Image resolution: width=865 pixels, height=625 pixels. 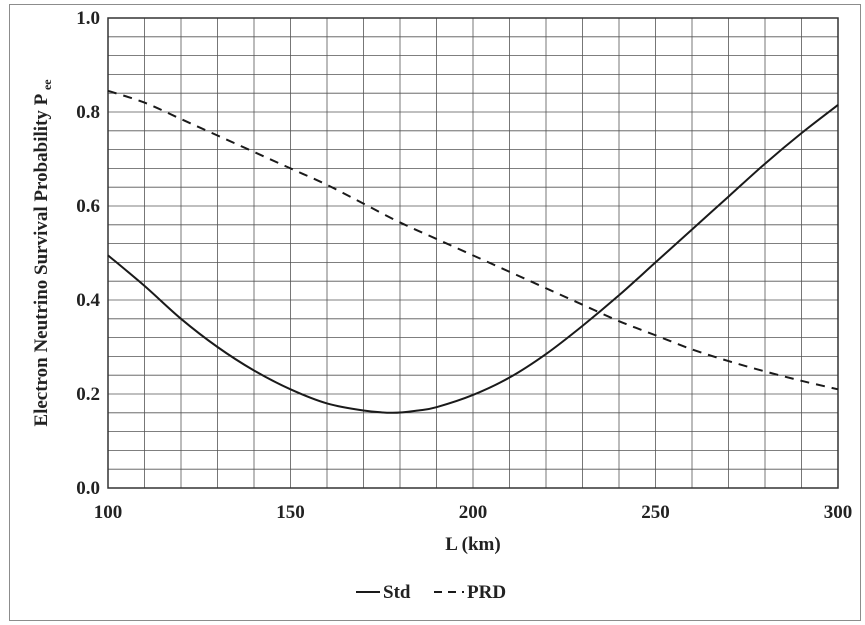 What do you see at coordinates (88, 488) in the screenshot?
I see `y-tick-label: 0.0` at bounding box center [88, 488].